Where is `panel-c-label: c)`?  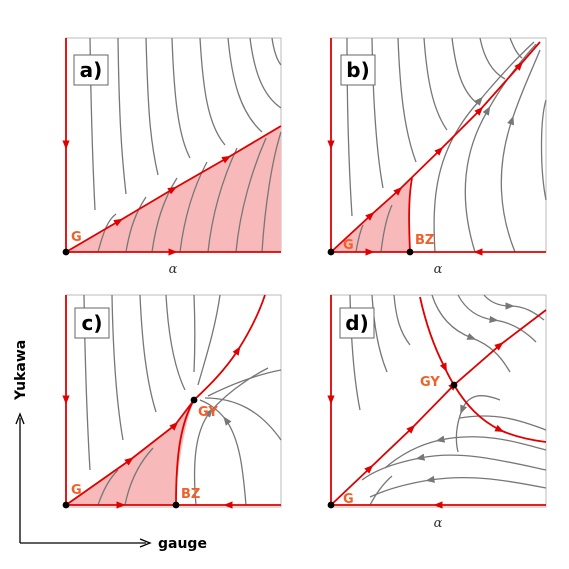 panel-c-label: c) is located at coordinates (92, 323).